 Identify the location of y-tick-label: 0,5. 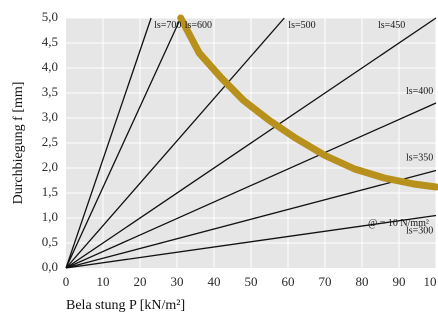
(50, 241).